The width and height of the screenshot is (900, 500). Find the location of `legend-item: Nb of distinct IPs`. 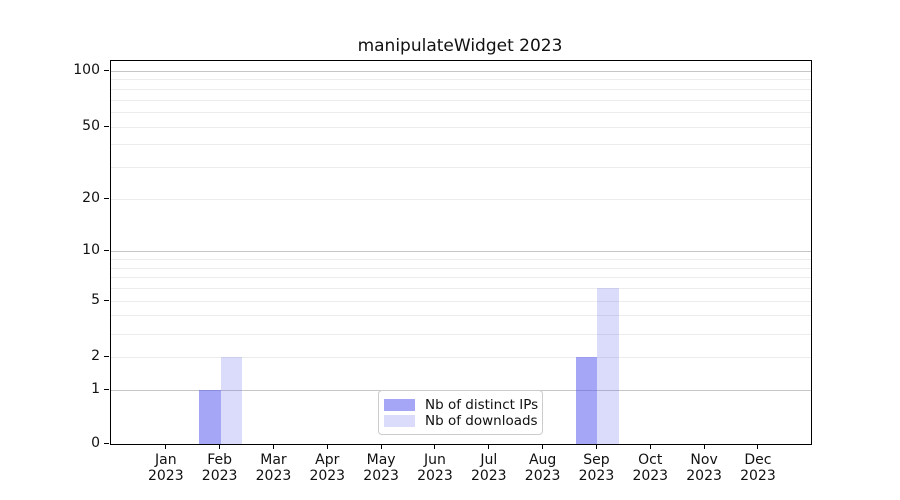

legend-item: Nb of distinct IPs is located at coordinates (461, 405).